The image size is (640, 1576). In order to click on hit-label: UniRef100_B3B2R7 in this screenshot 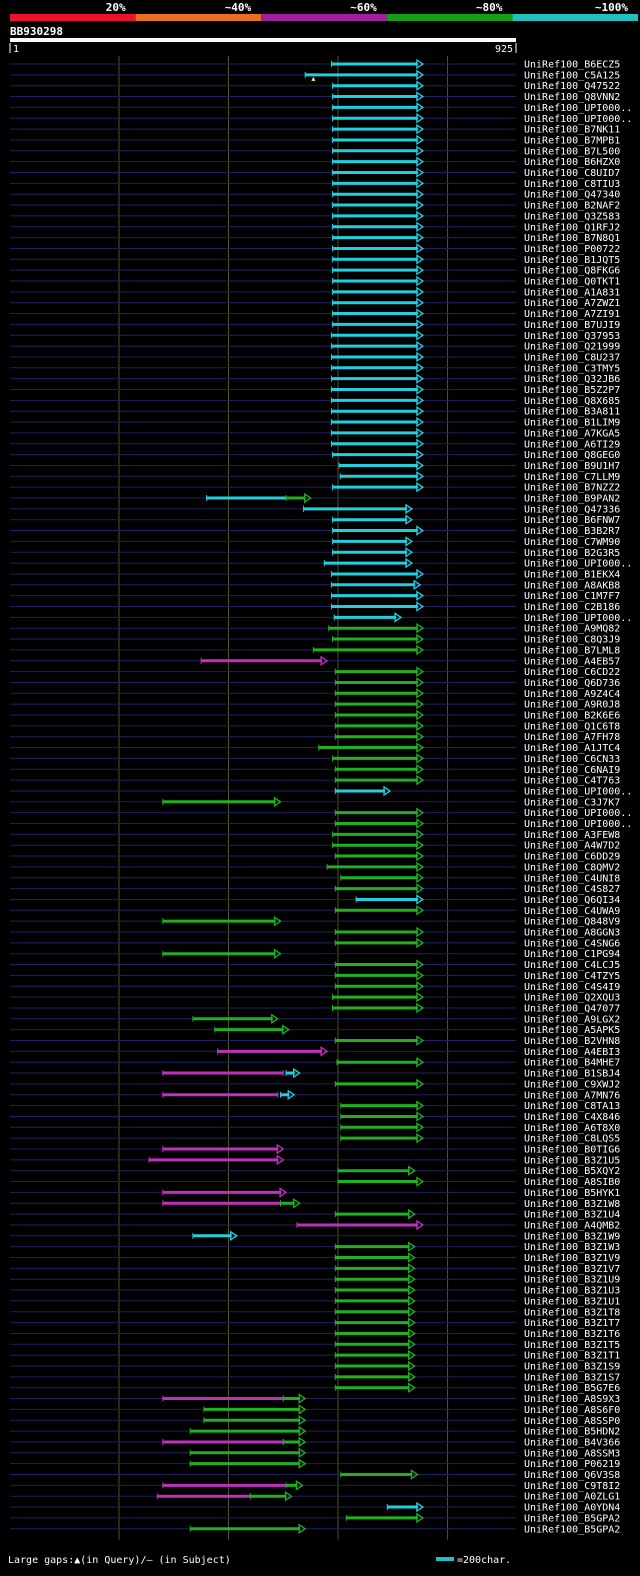, I will do `click(572, 531)`.